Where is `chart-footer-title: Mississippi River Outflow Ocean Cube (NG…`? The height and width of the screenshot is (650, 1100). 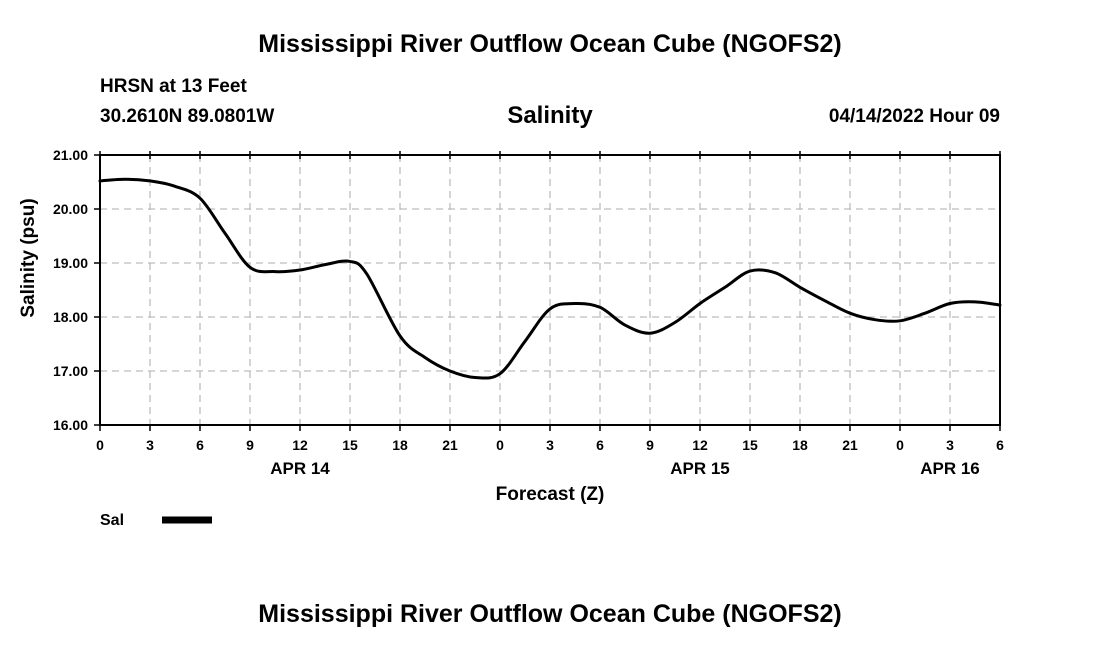 chart-footer-title: Mississippi River Outflow Ocean Cube (NG… is located at coordinates (550, 614).